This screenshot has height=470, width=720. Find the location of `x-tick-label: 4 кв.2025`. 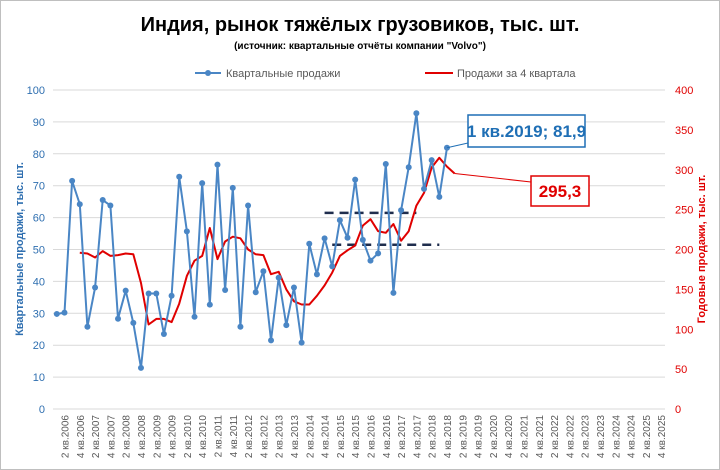

x-tick-label: 4 кв.2025 is located at coordinates (662, 436).